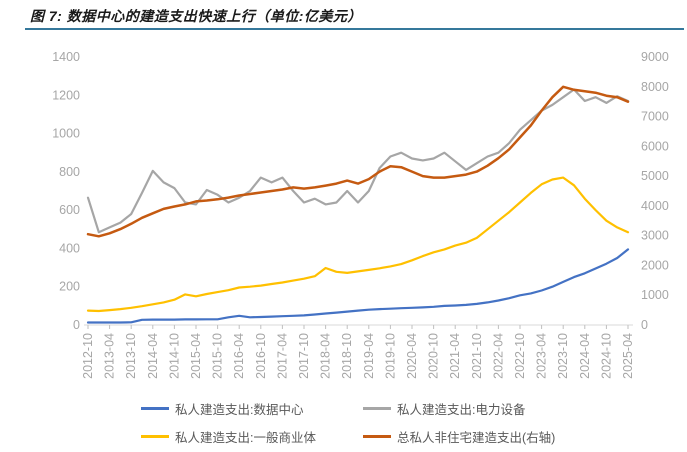 The width and height of the screenshot is (687, 452). Describe the element at coordinates (66, 134) in the screenshot. I see `left-axis-tick-label: 1000` at that location.